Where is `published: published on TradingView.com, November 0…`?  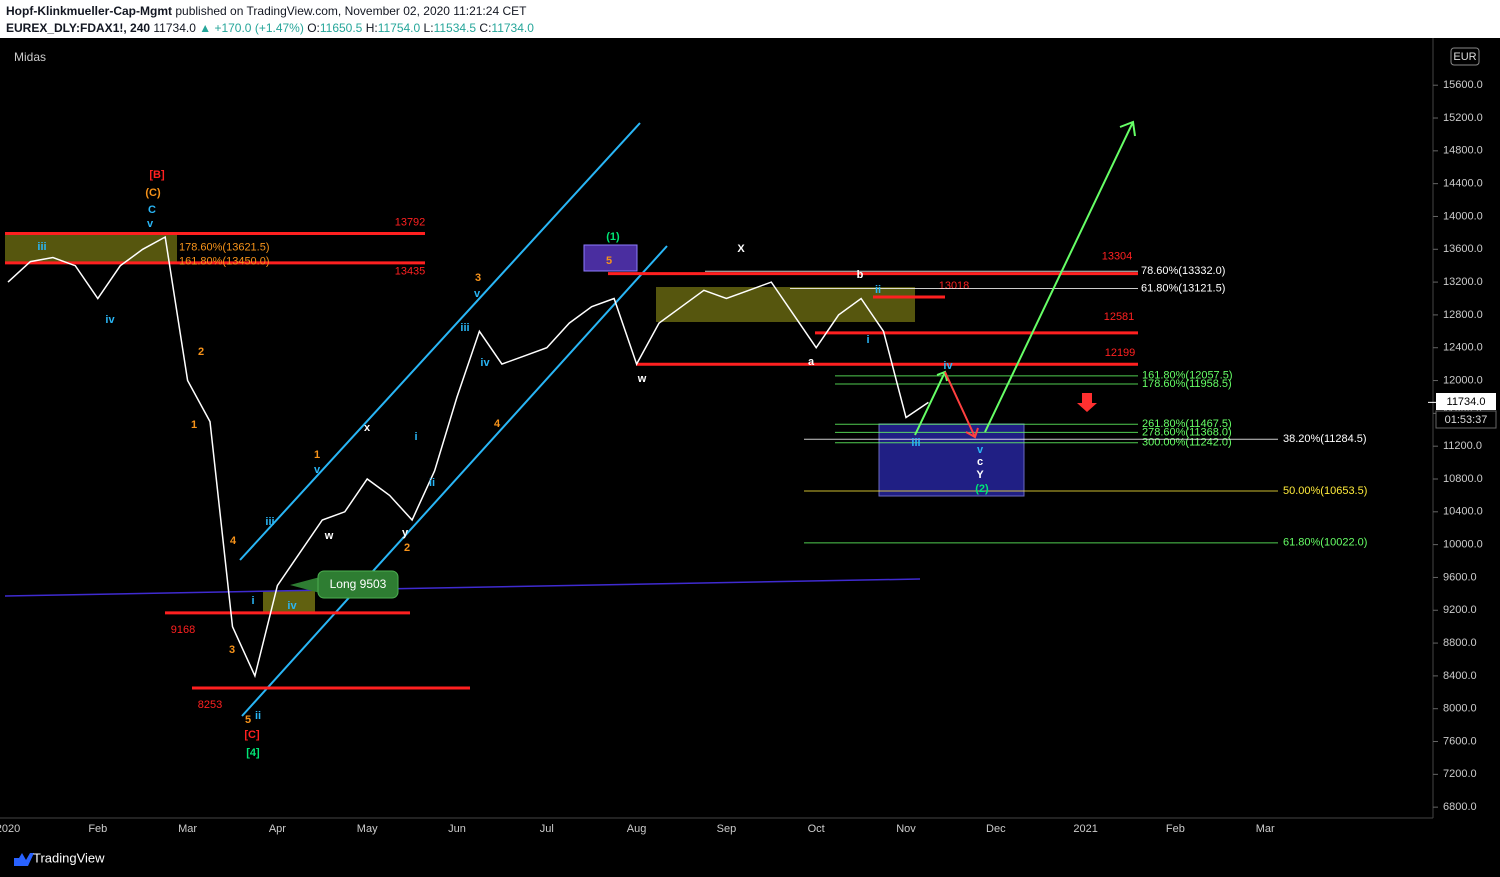
published: published on TradingView.com, November 0… is located at coordinates (351, 11).